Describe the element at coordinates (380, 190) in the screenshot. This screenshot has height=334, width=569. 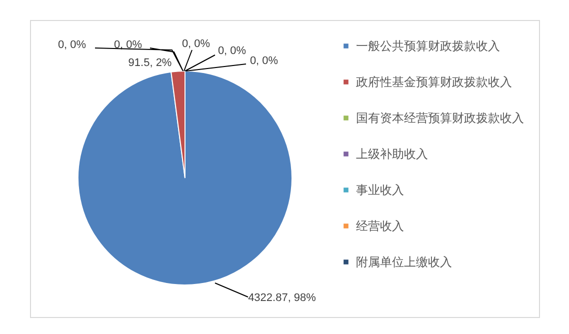
I see `legend-label: 事业收入` at that location.